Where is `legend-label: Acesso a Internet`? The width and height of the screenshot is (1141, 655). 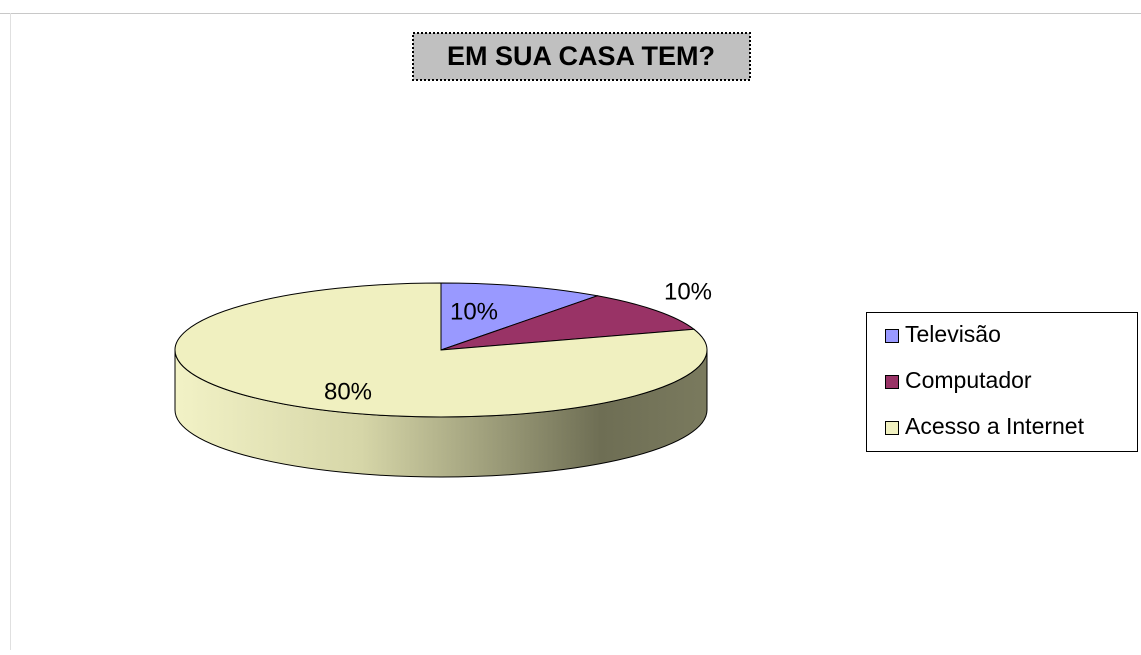 legend-label: Acesso a Internet is located at coordinates (995, 426).